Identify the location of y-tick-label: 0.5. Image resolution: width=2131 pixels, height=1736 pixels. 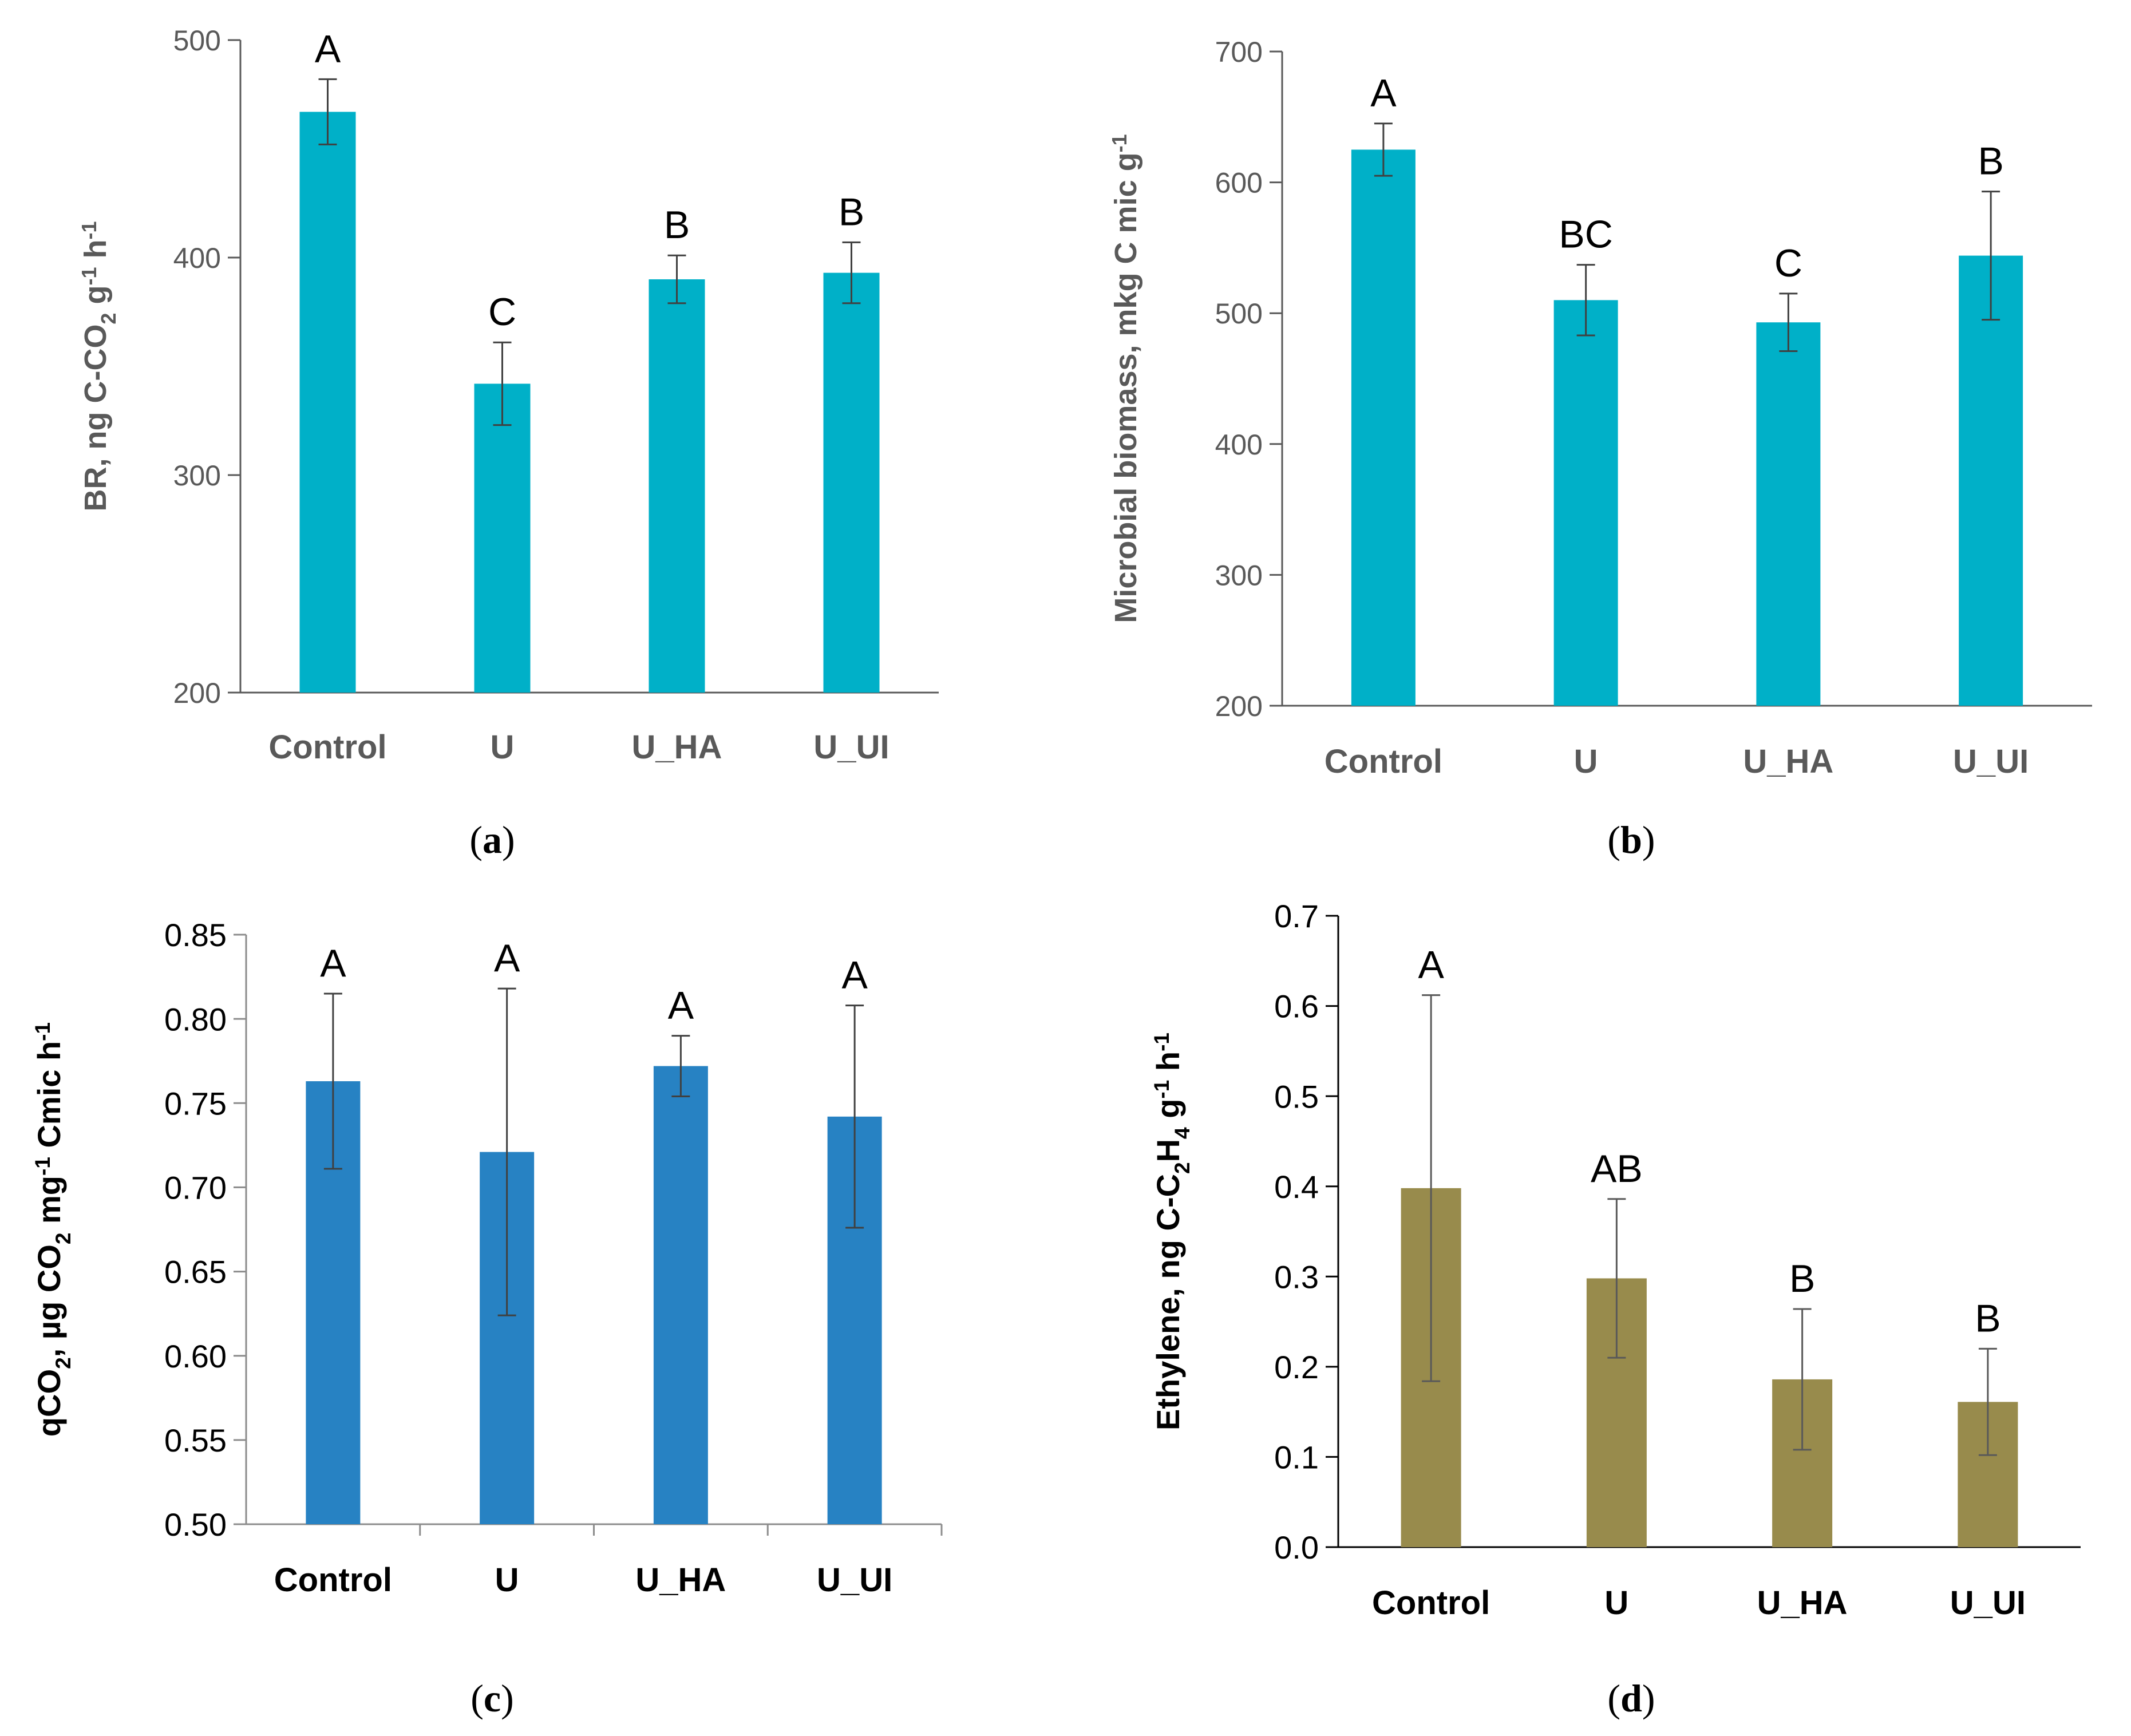
(1297, 1096).